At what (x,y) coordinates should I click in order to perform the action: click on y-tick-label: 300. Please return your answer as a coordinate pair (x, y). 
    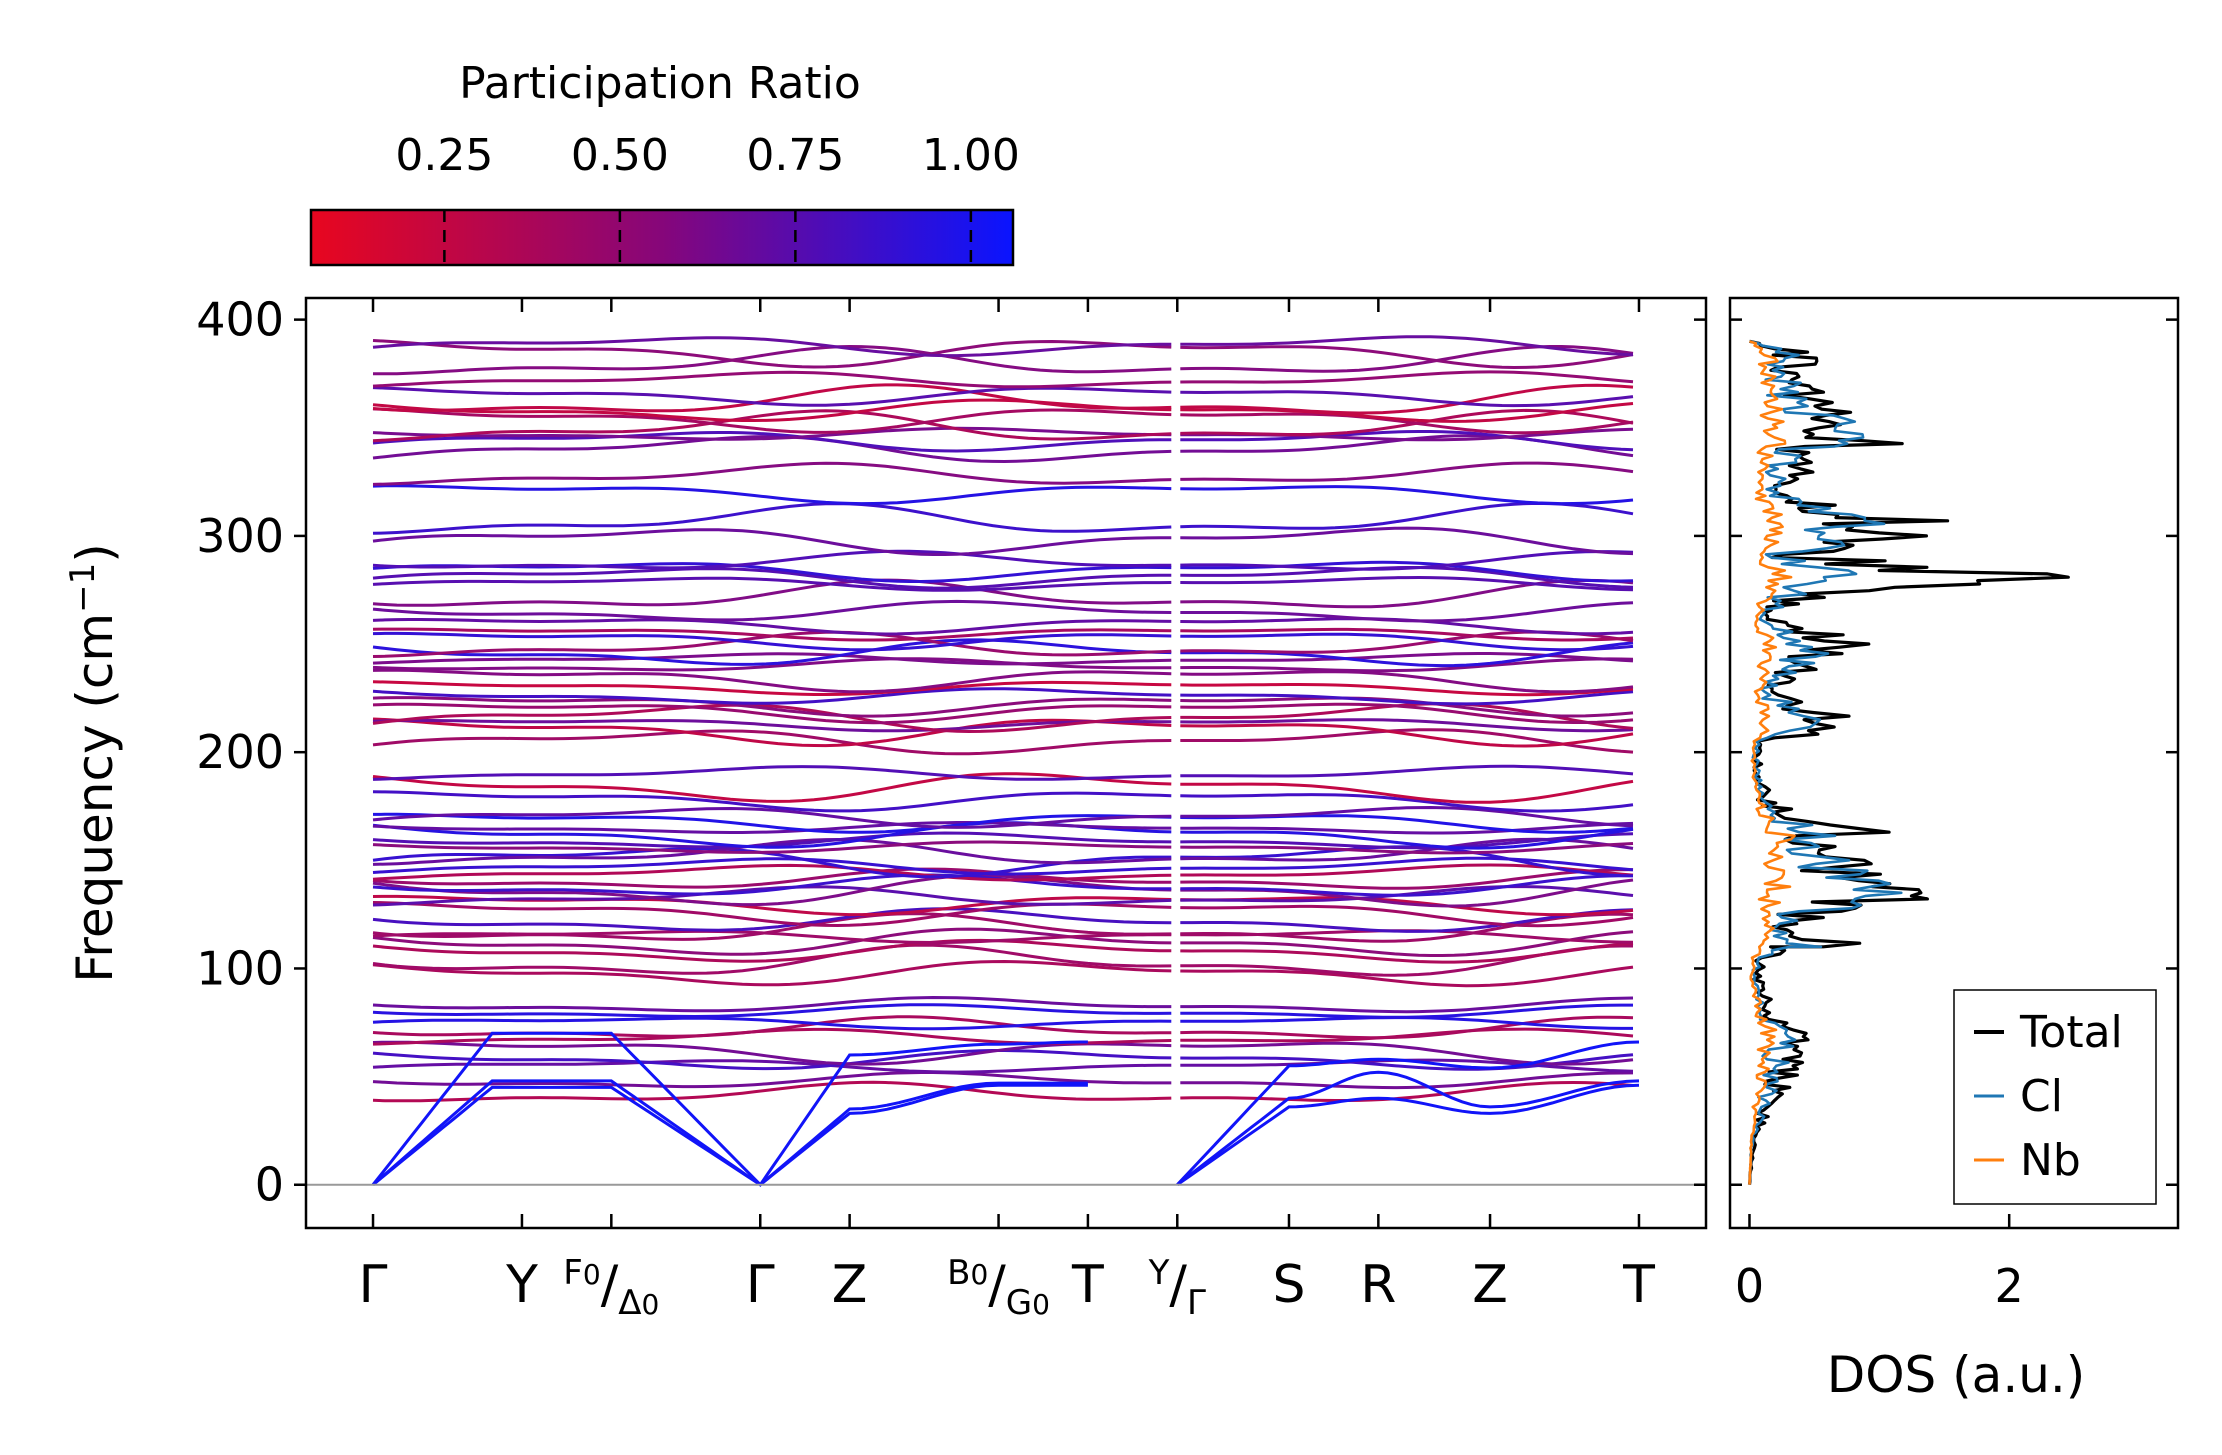
    Looking at the image, I should click on (240, 536).